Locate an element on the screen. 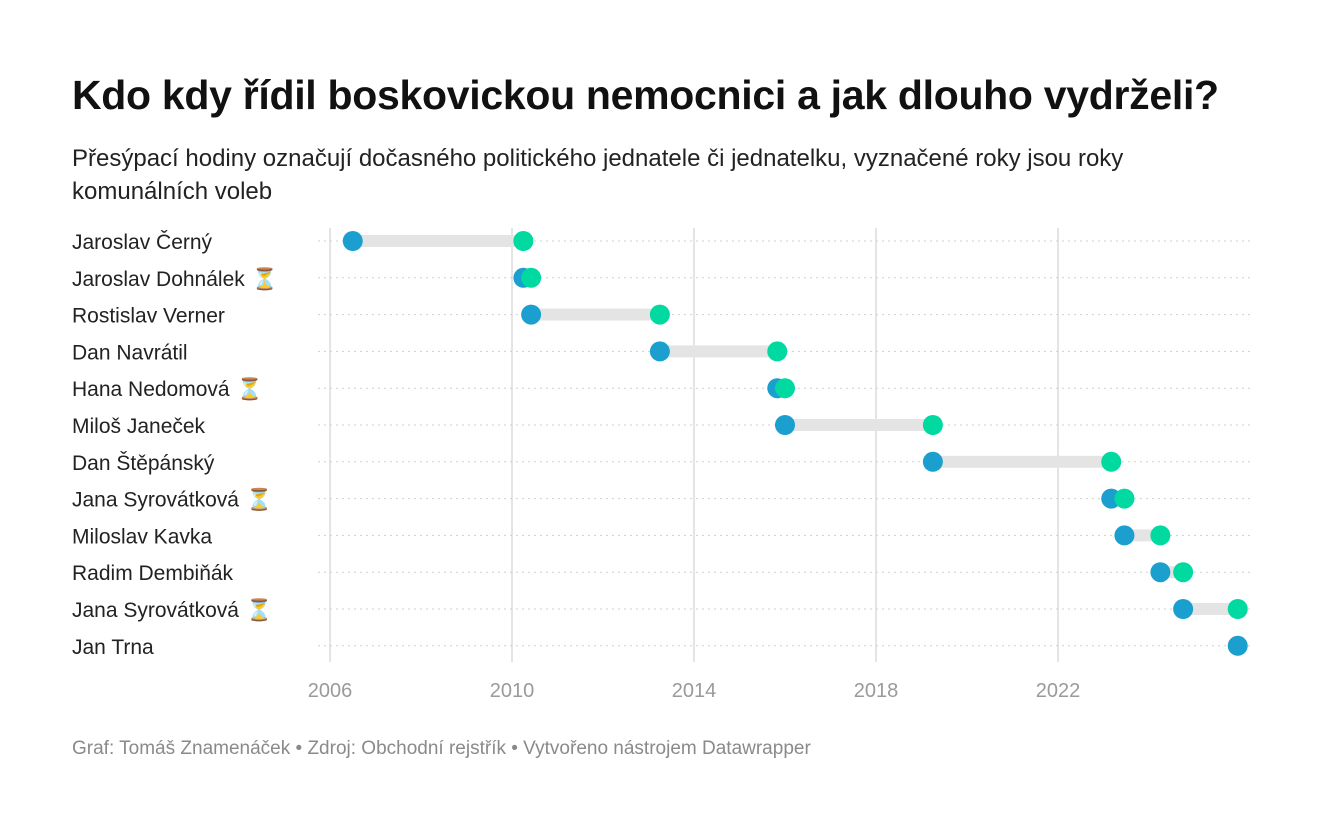 The image size is (1340, 834). row-label: Jan Trna is located at coordinates (113, 647).